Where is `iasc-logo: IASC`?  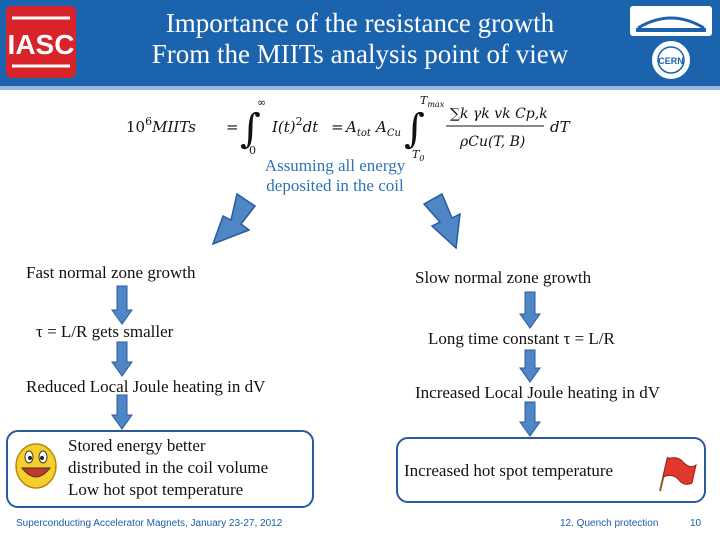
iasc-logo: IASC is located at coordinates (41, 42).